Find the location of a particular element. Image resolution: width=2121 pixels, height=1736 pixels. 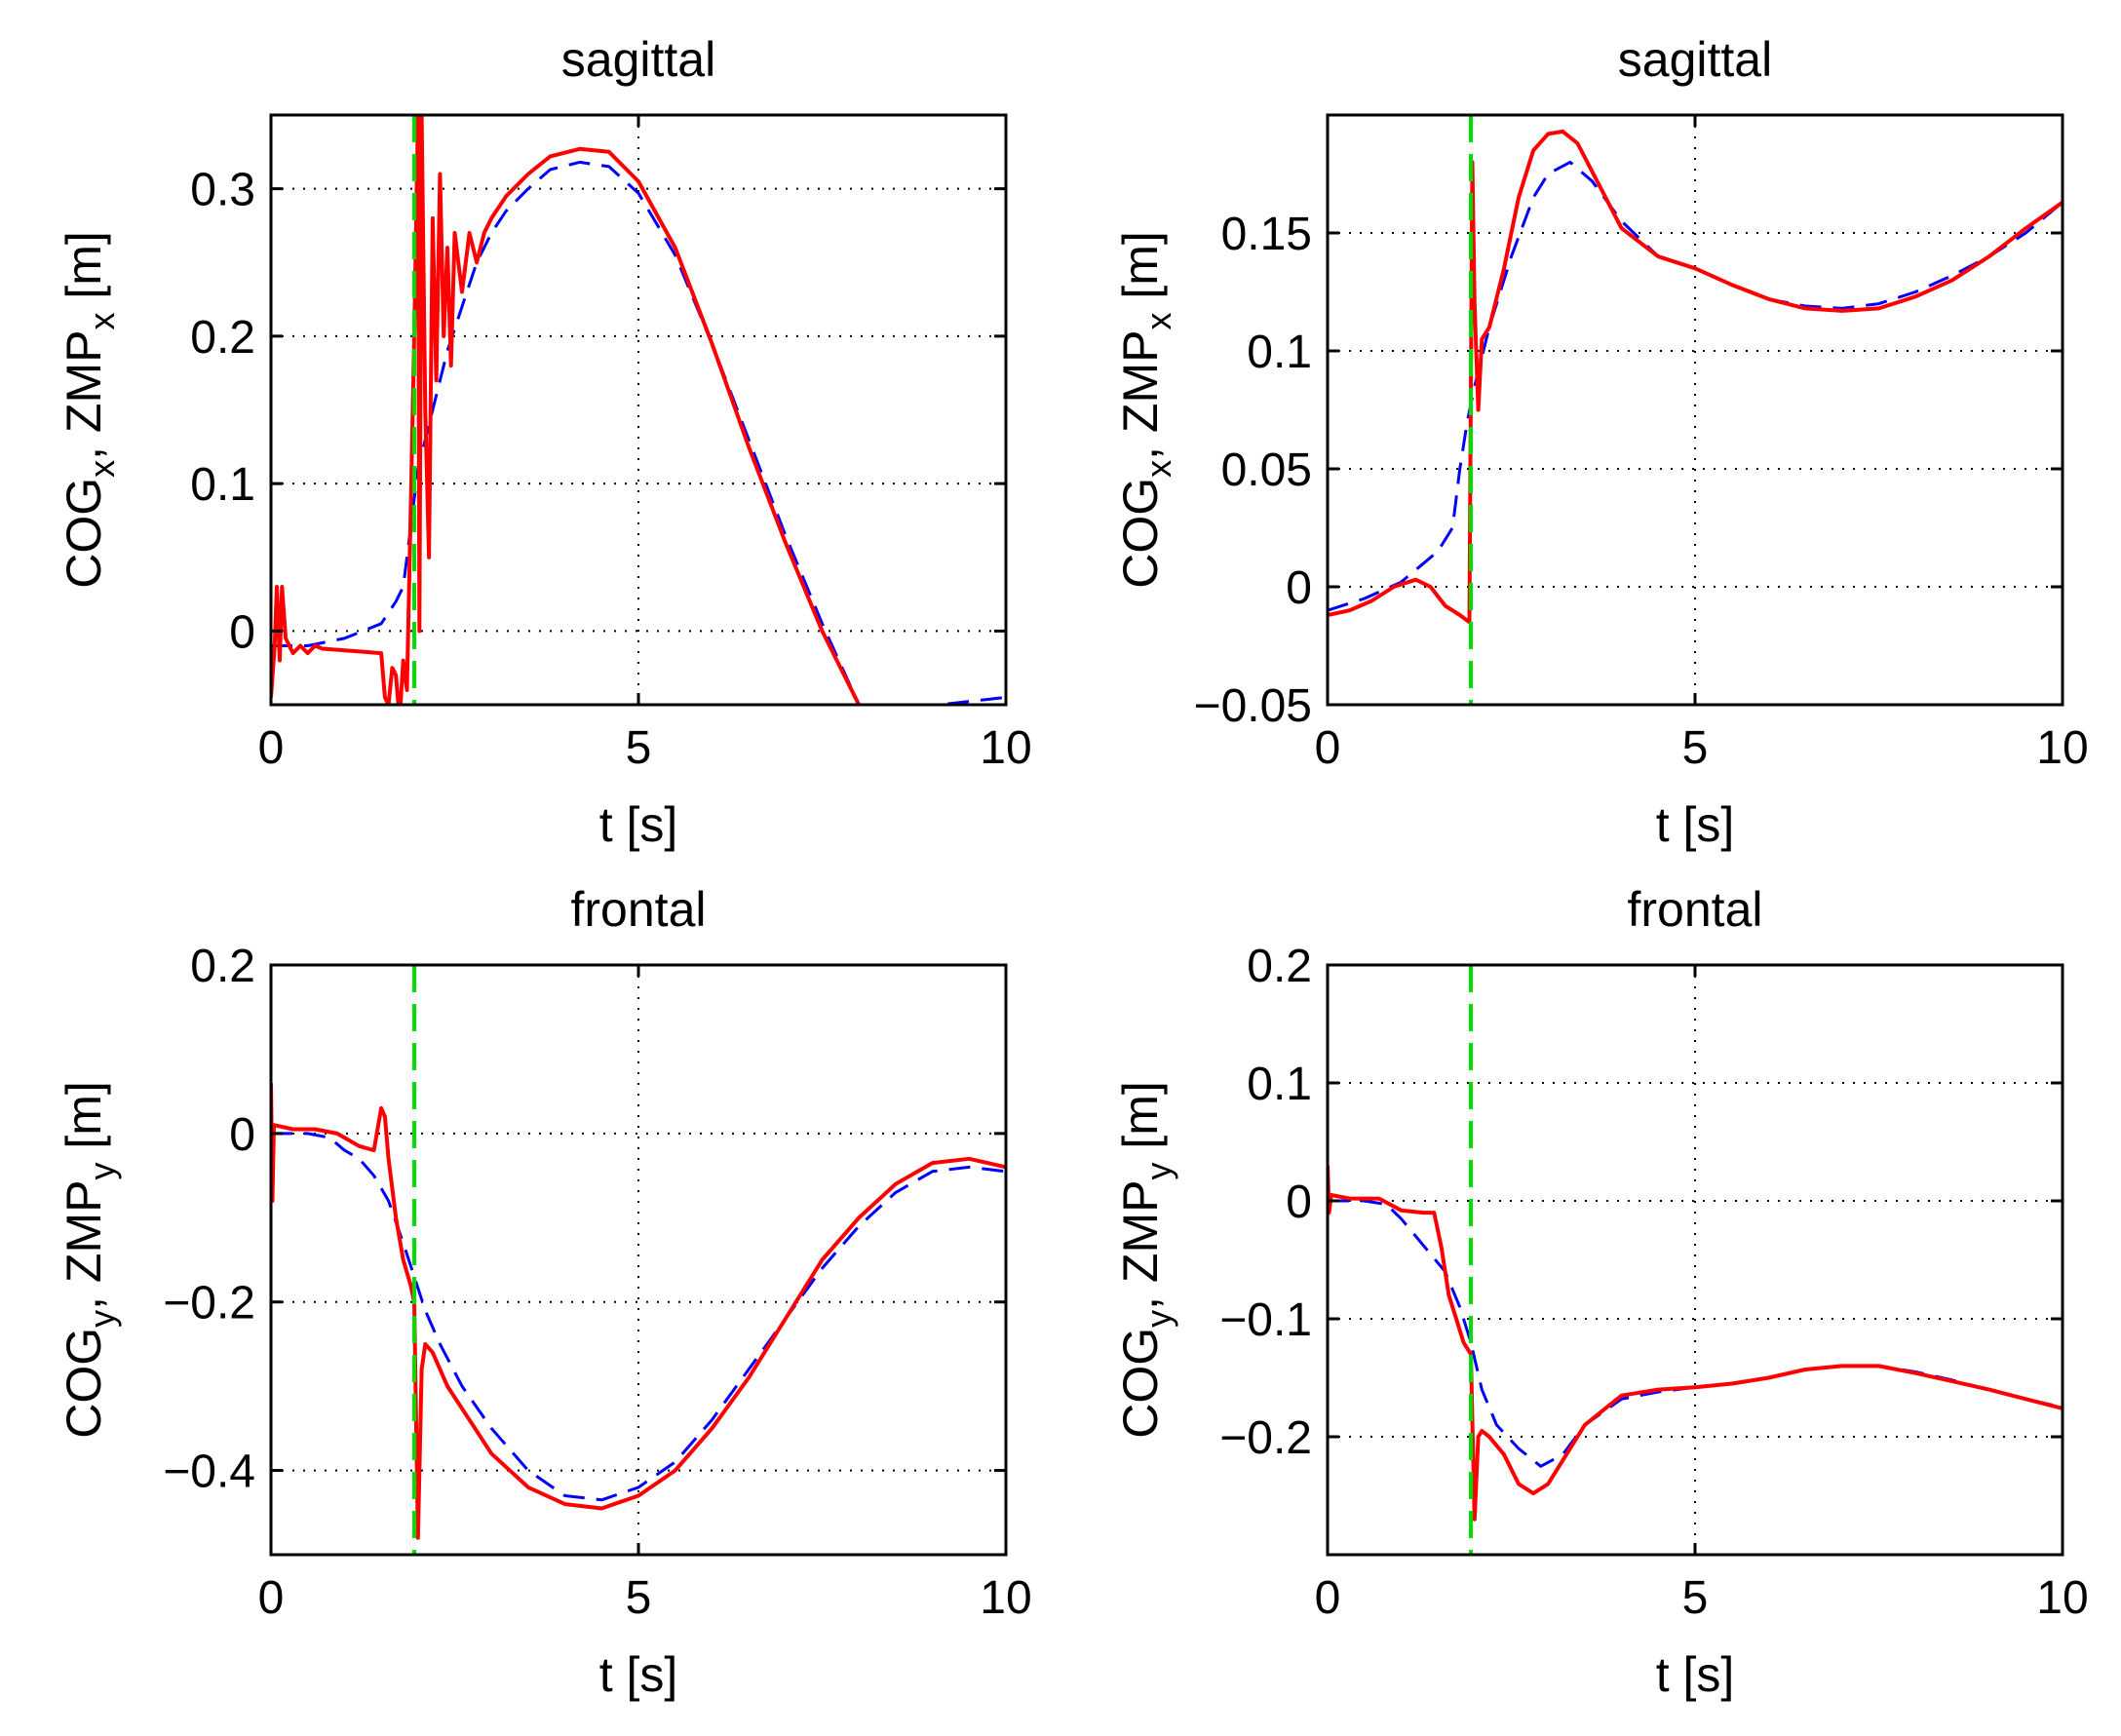

y-tick-label: −0.1 is located at coordinates (1265, 1320).